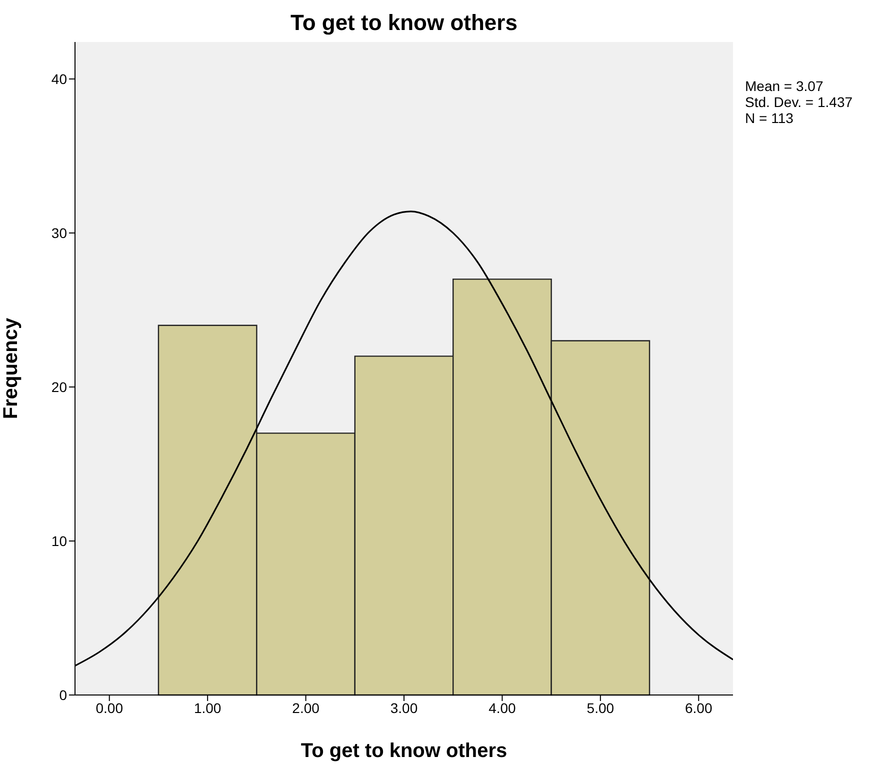 Image resolution: width=883 pixels, height=771 pixels. Describe the element at coordinates (404, 708) in the screenshot. I see `x-tick-label: 3.00` at that location.